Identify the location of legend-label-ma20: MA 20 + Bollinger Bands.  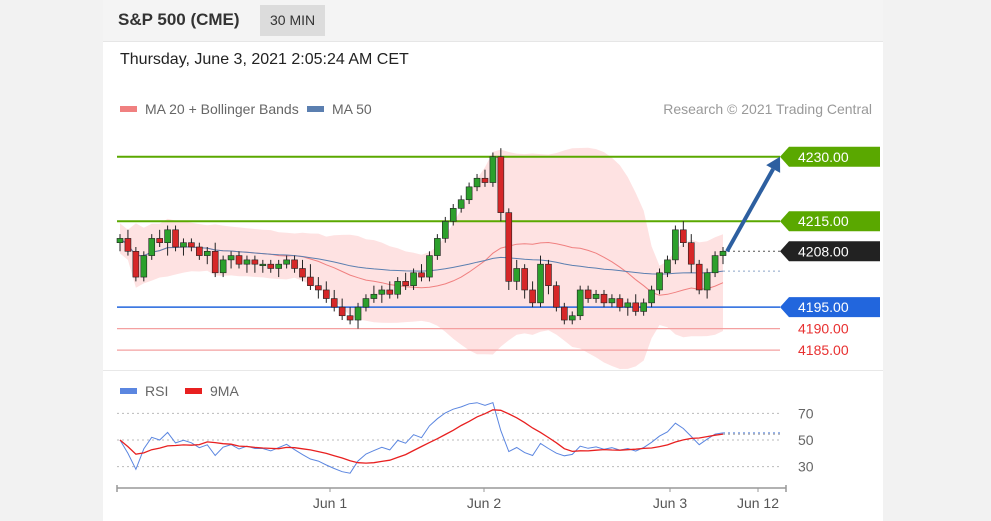
(222, 109).